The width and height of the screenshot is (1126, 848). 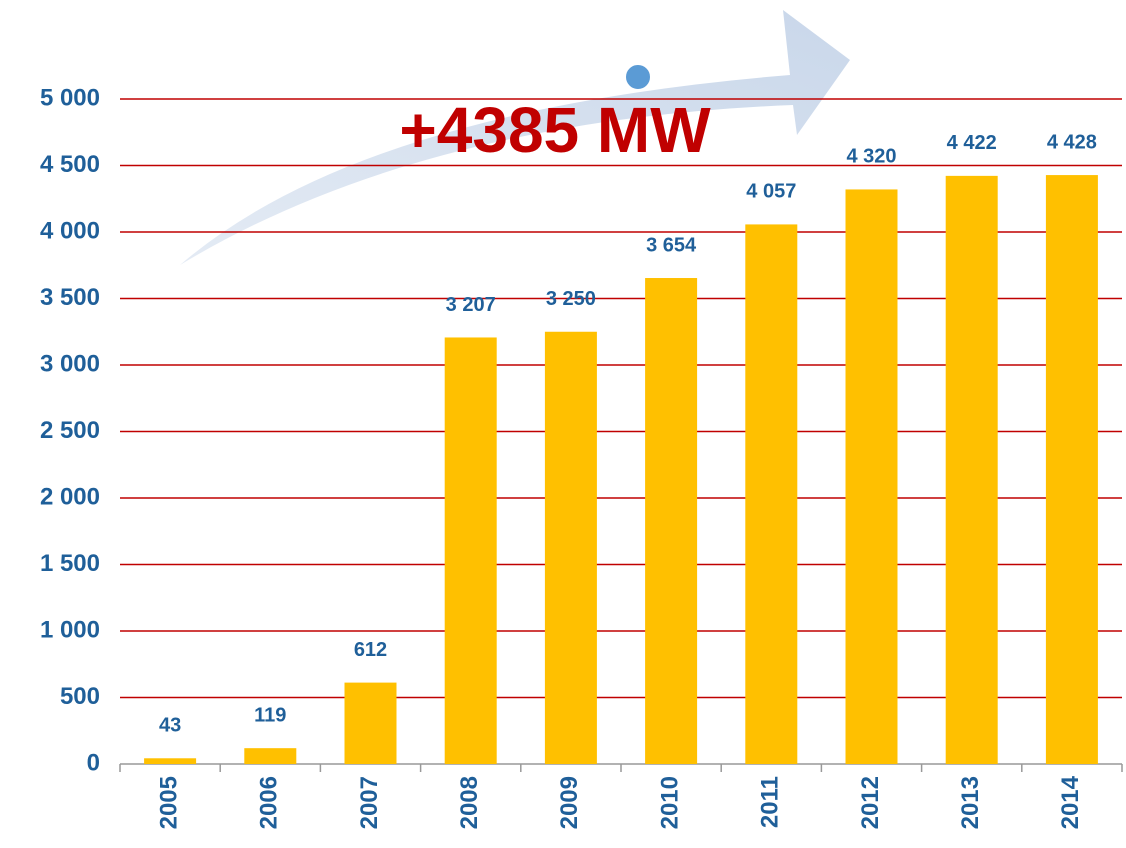 I want to click on x-tick-label: 2012, so click(x=870, y=802).